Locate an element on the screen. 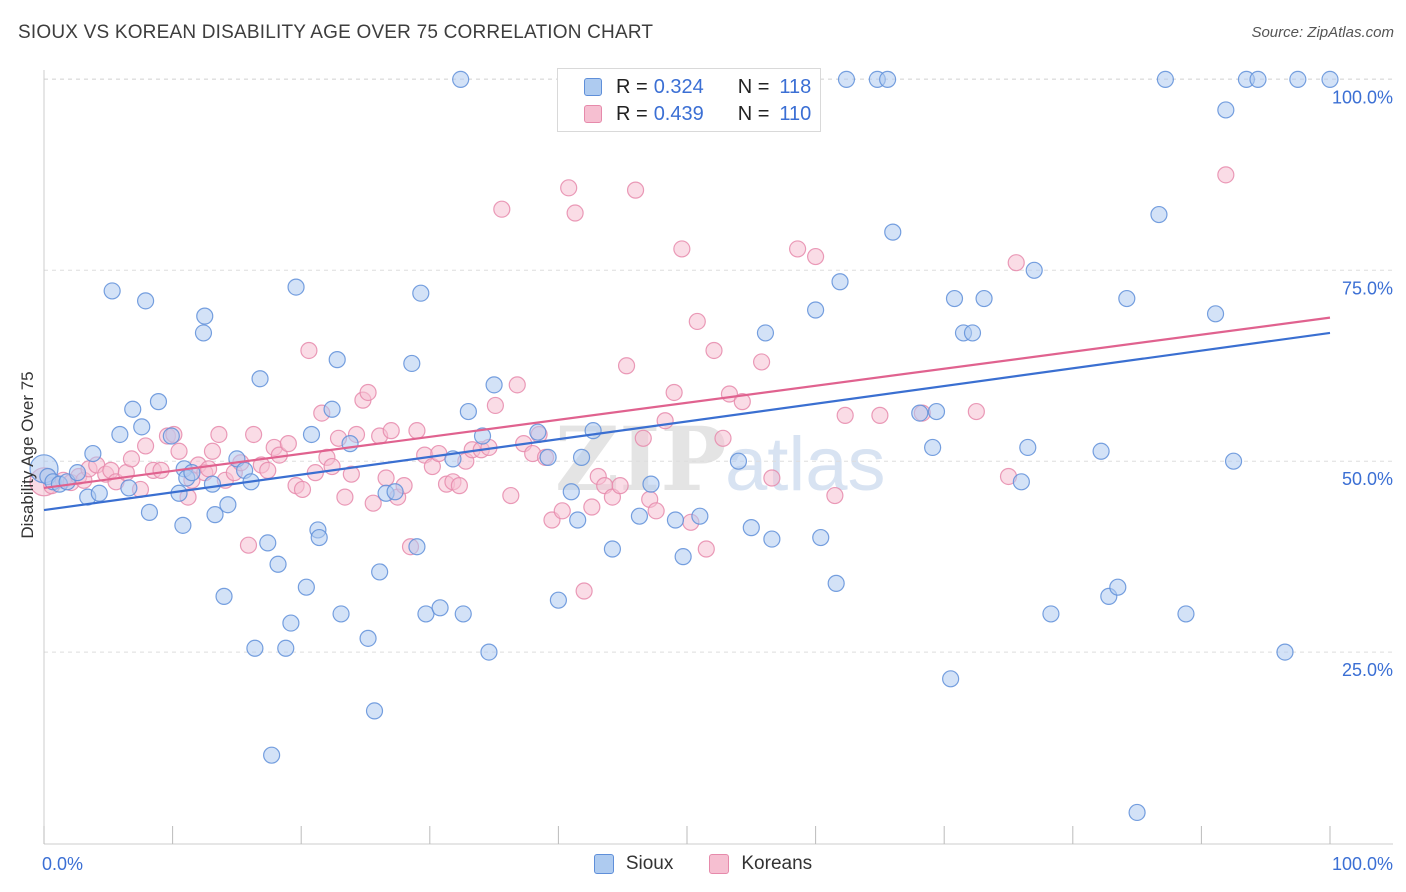 The height and width of the screenshot is (892, 1406). series-name-sioux: Sioux is located at coordinates (649, 863).